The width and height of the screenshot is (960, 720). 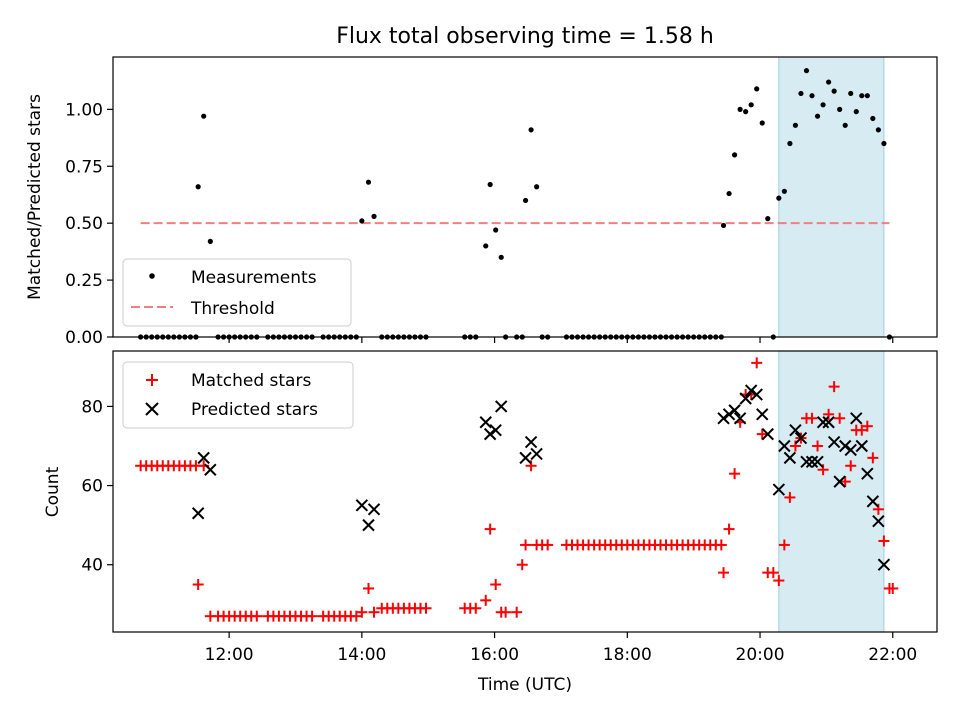 I want to click on top-legend-box, so click(x=237, y=292).